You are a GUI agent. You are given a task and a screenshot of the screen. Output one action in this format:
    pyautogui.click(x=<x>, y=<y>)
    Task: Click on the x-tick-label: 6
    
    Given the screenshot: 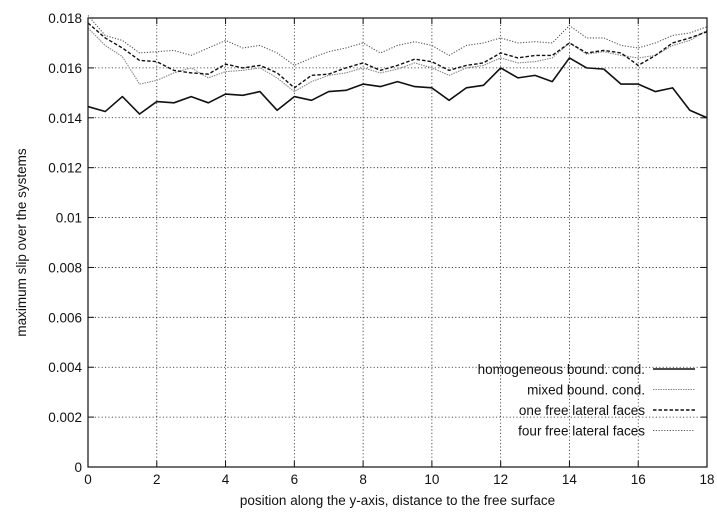 What is the action you would take?
    pyautogui.click(x=295, y=479)
    